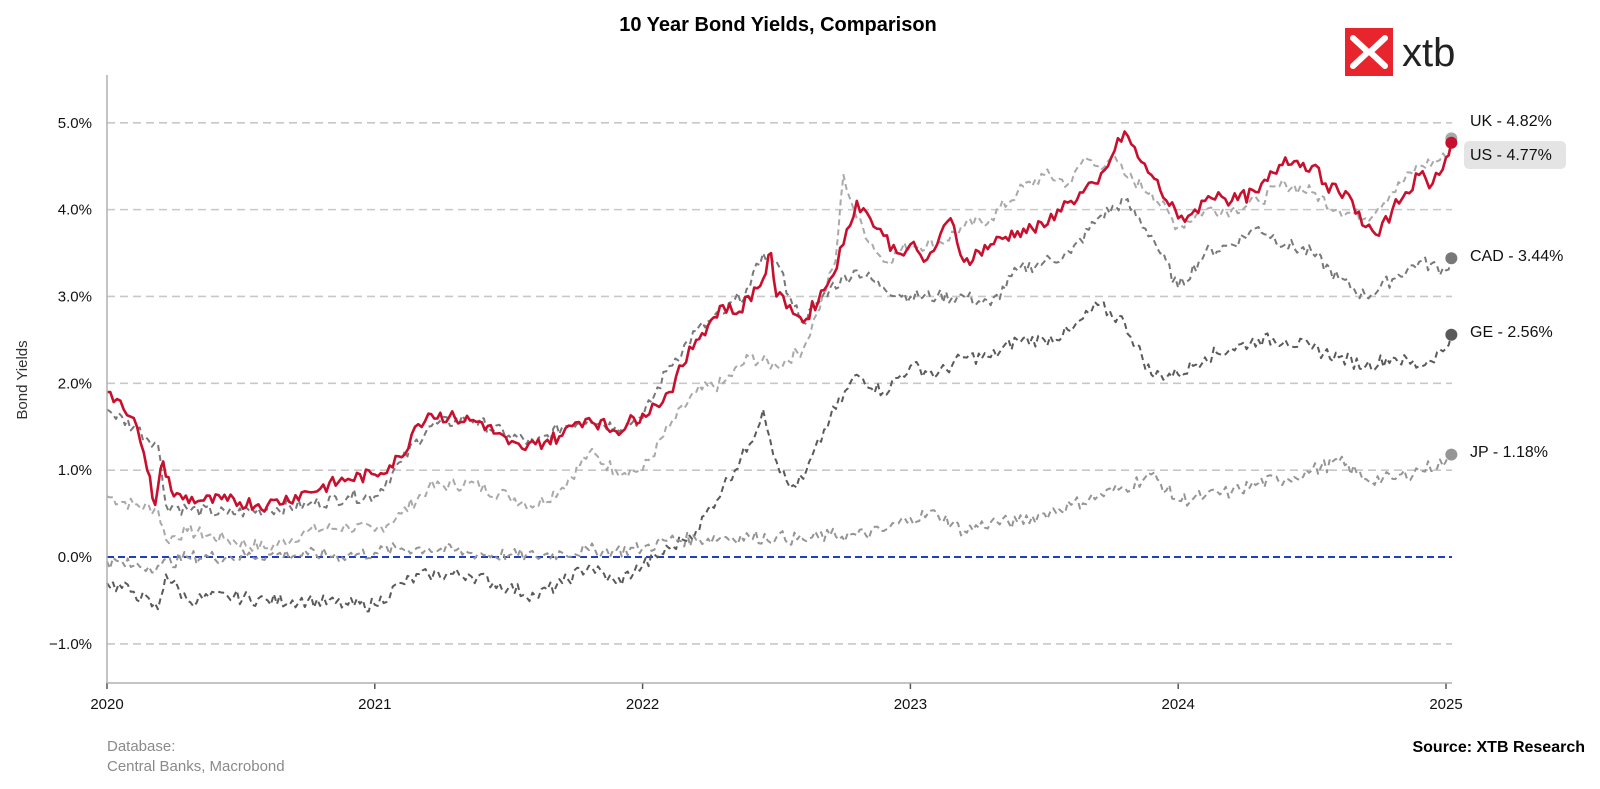 Image resolution: width=1600 pixels, height=789 pixels. I want to click on us-label-badge, so click(1515, 155).